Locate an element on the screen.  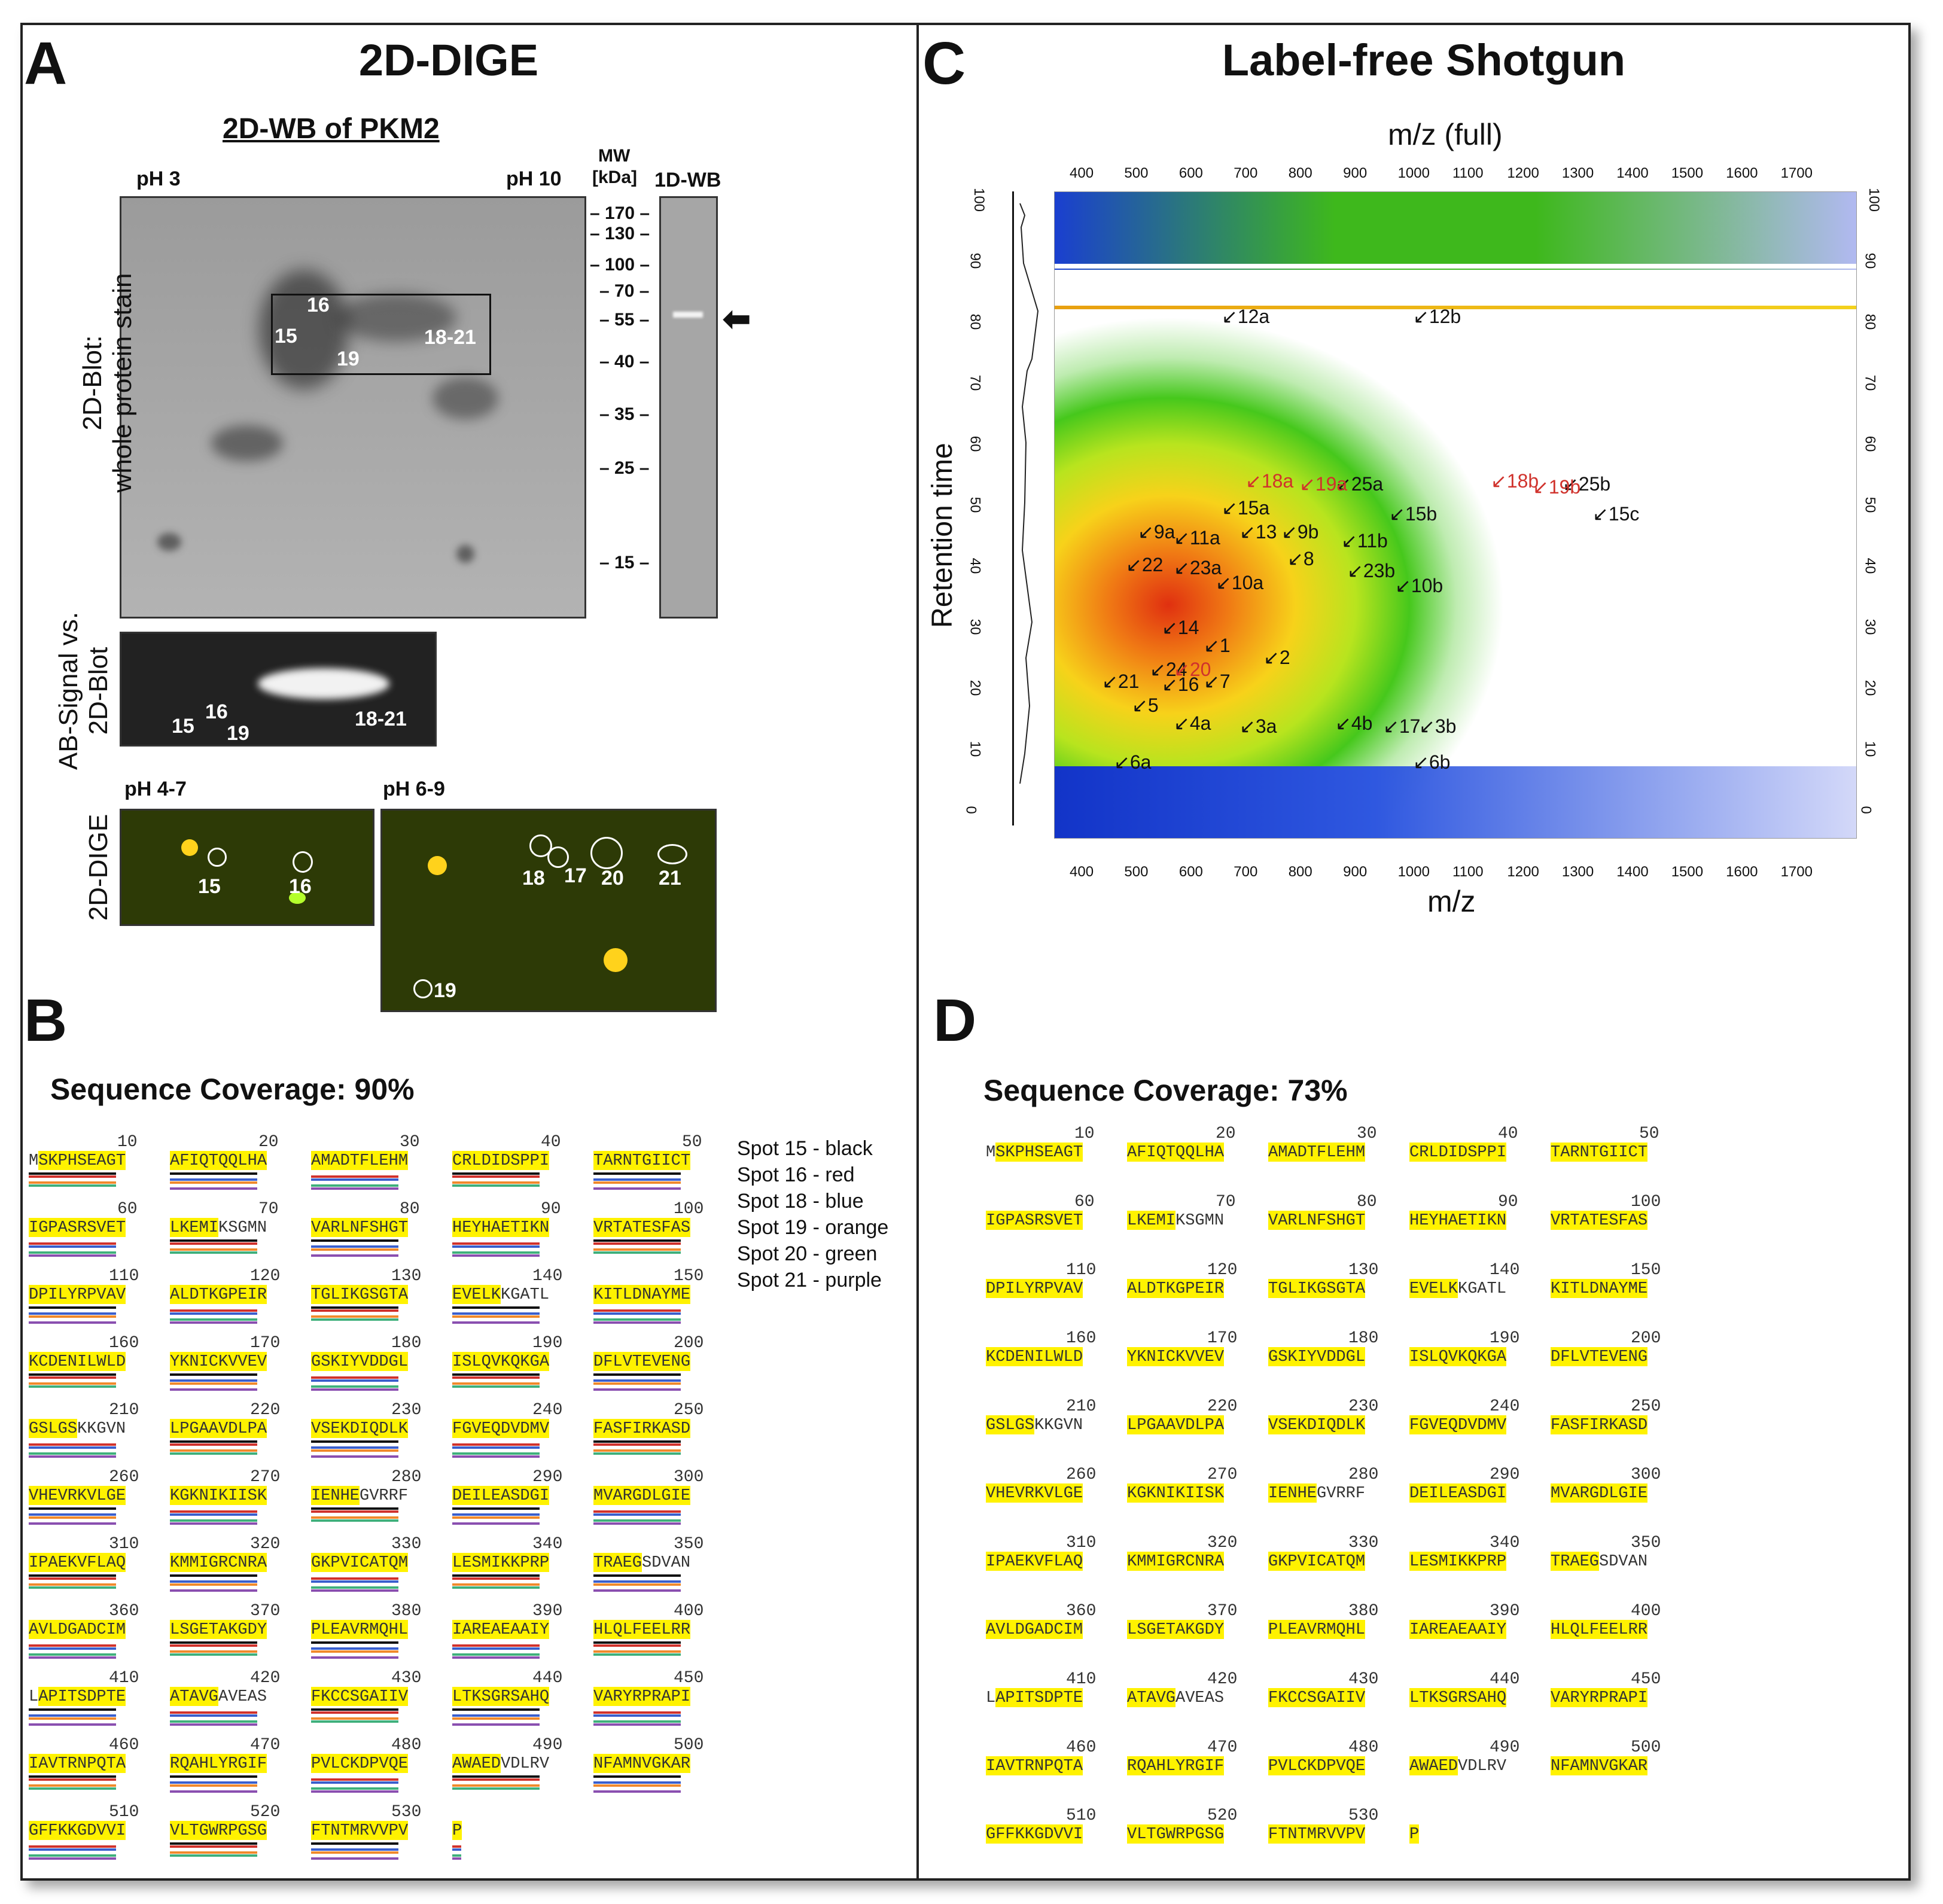
sequence-position: 80 is located at coordinates (1367, 1202).